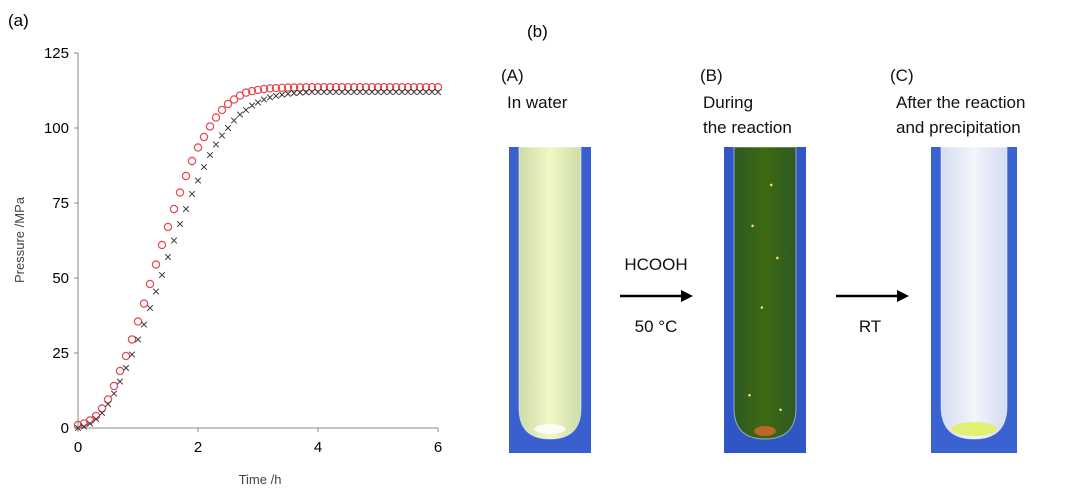 Image resolution: width=1067 pixels, height=490 pixels. I want to click on y-axis-title: Pressure /MPa, so click(19, 239).